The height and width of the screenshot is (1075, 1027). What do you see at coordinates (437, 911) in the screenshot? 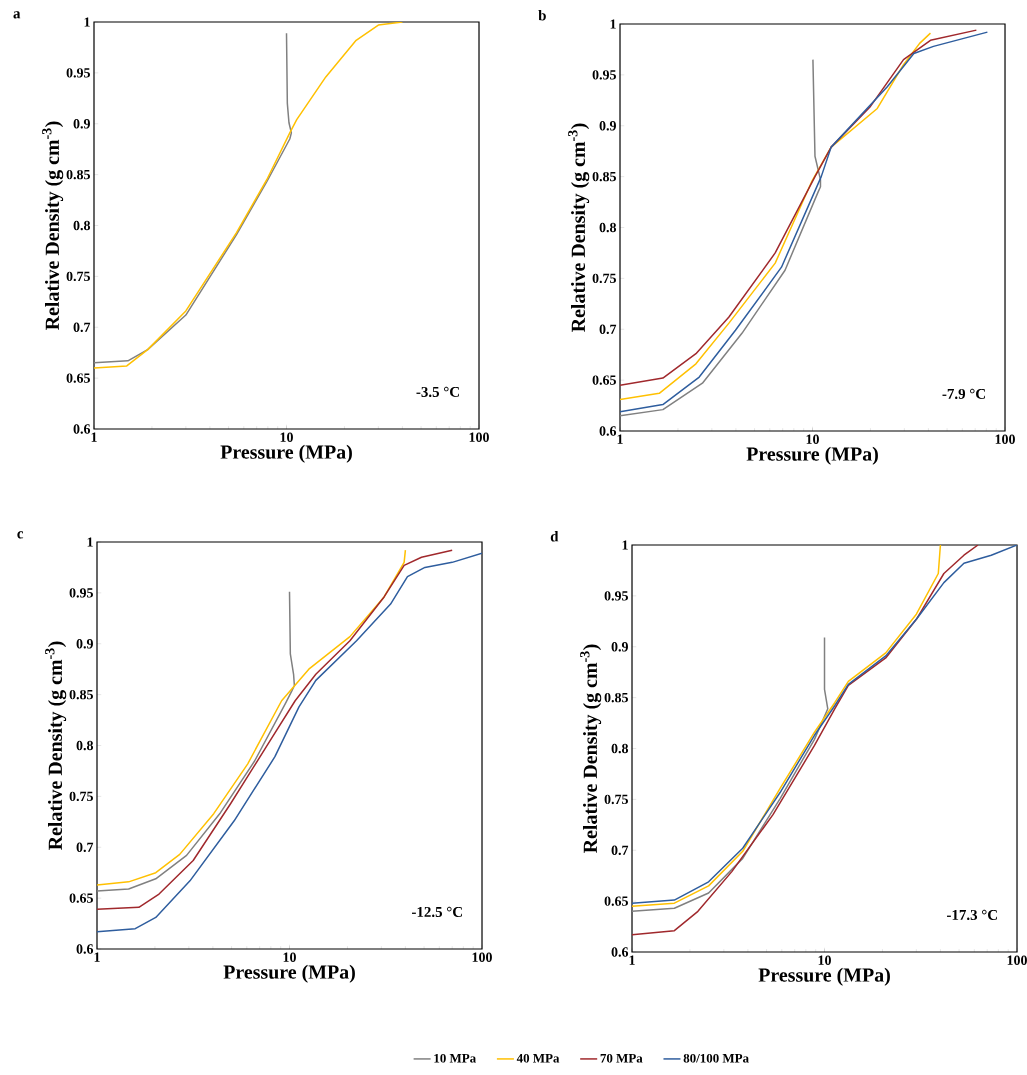
I see `annotation: -12.5 °C` at bounding box center [437, 911].